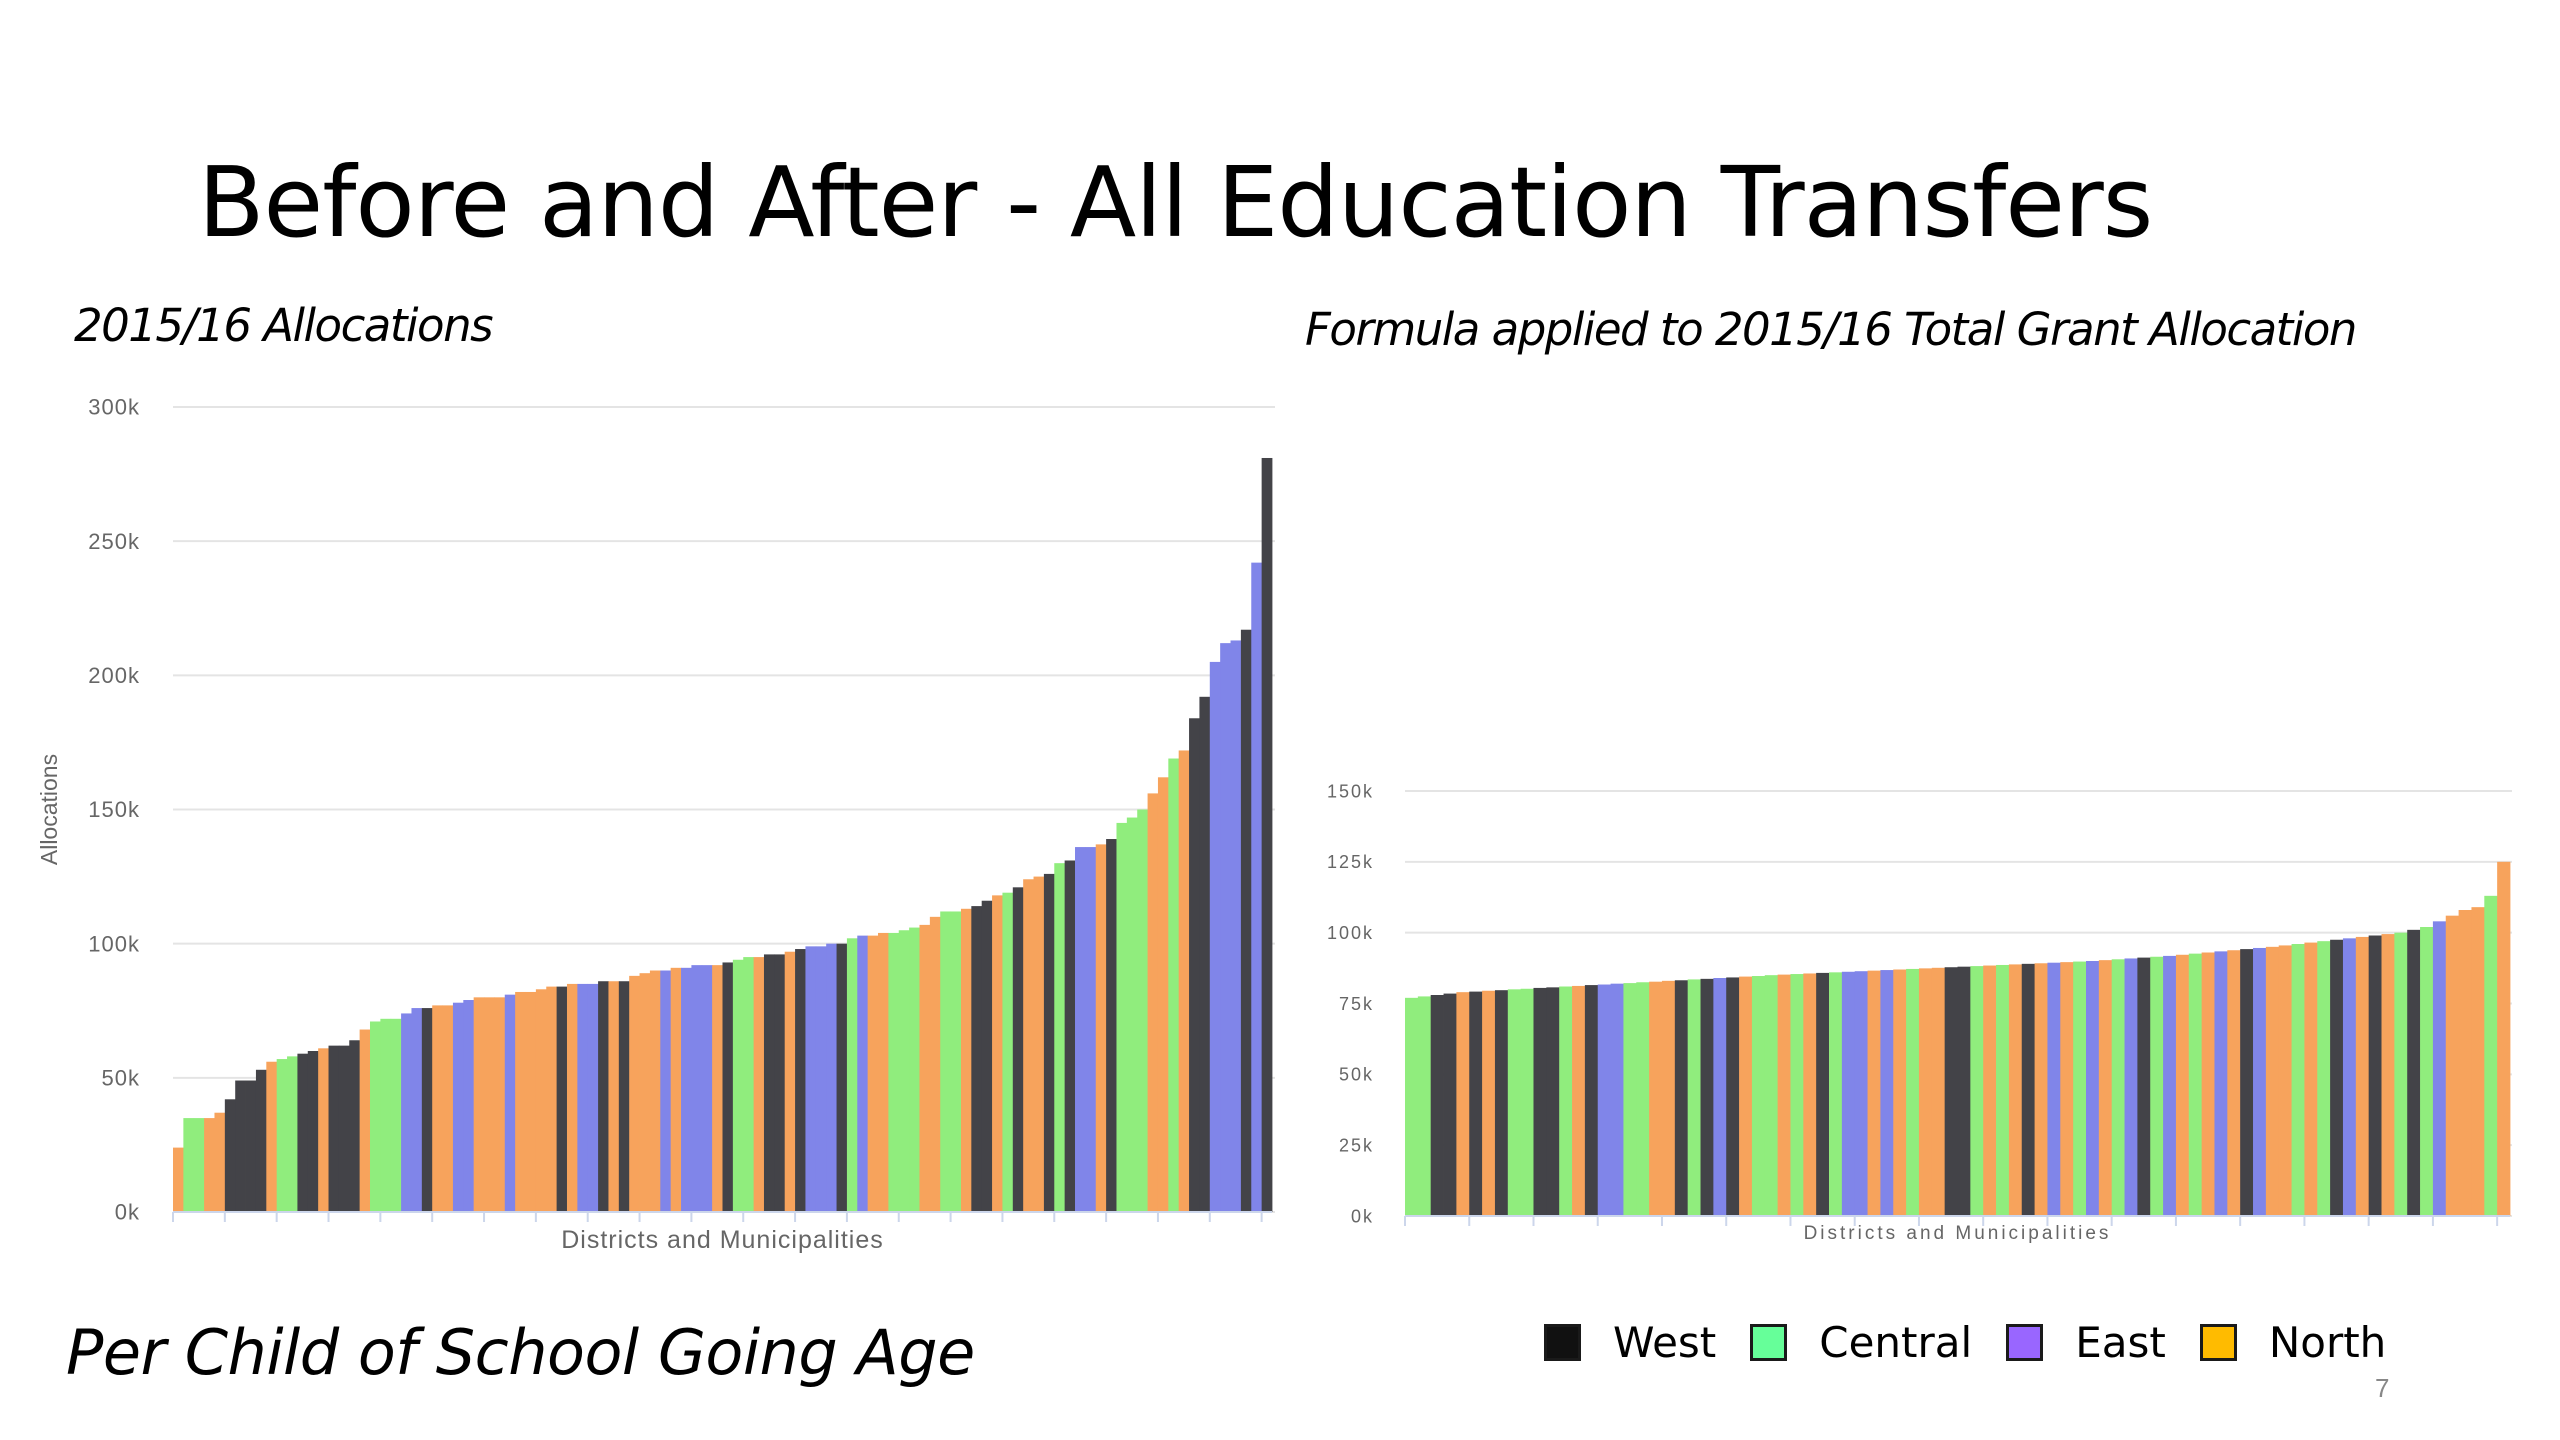  What do you see at coordinates (1665, 1342) in the screenshot?
I see `legend-label-west: West` at bounding box center [1665, 1342].